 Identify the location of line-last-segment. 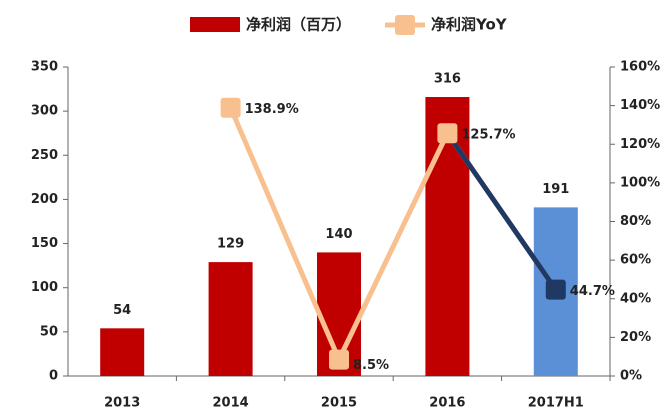
(501, 211).